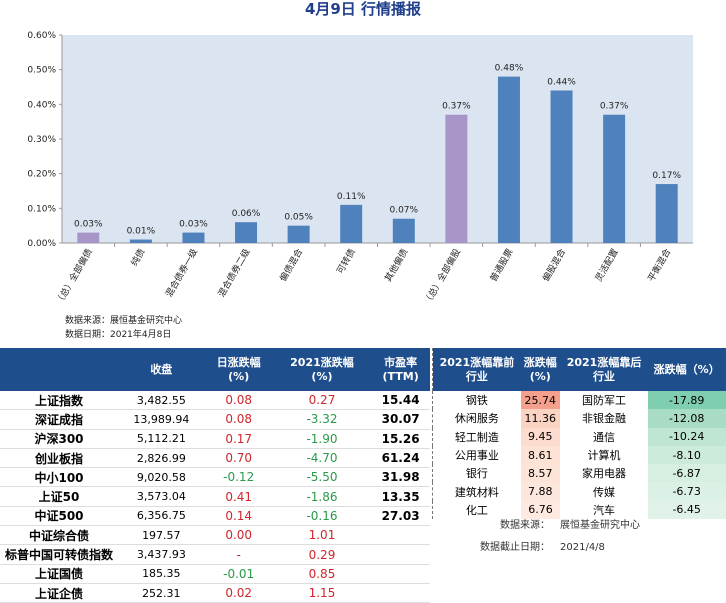 The image size is (726, 603). What do you see at coordinates (686, 473) in the screenshot?
I see `cell: -6.87` at bounding box center [686, 473].